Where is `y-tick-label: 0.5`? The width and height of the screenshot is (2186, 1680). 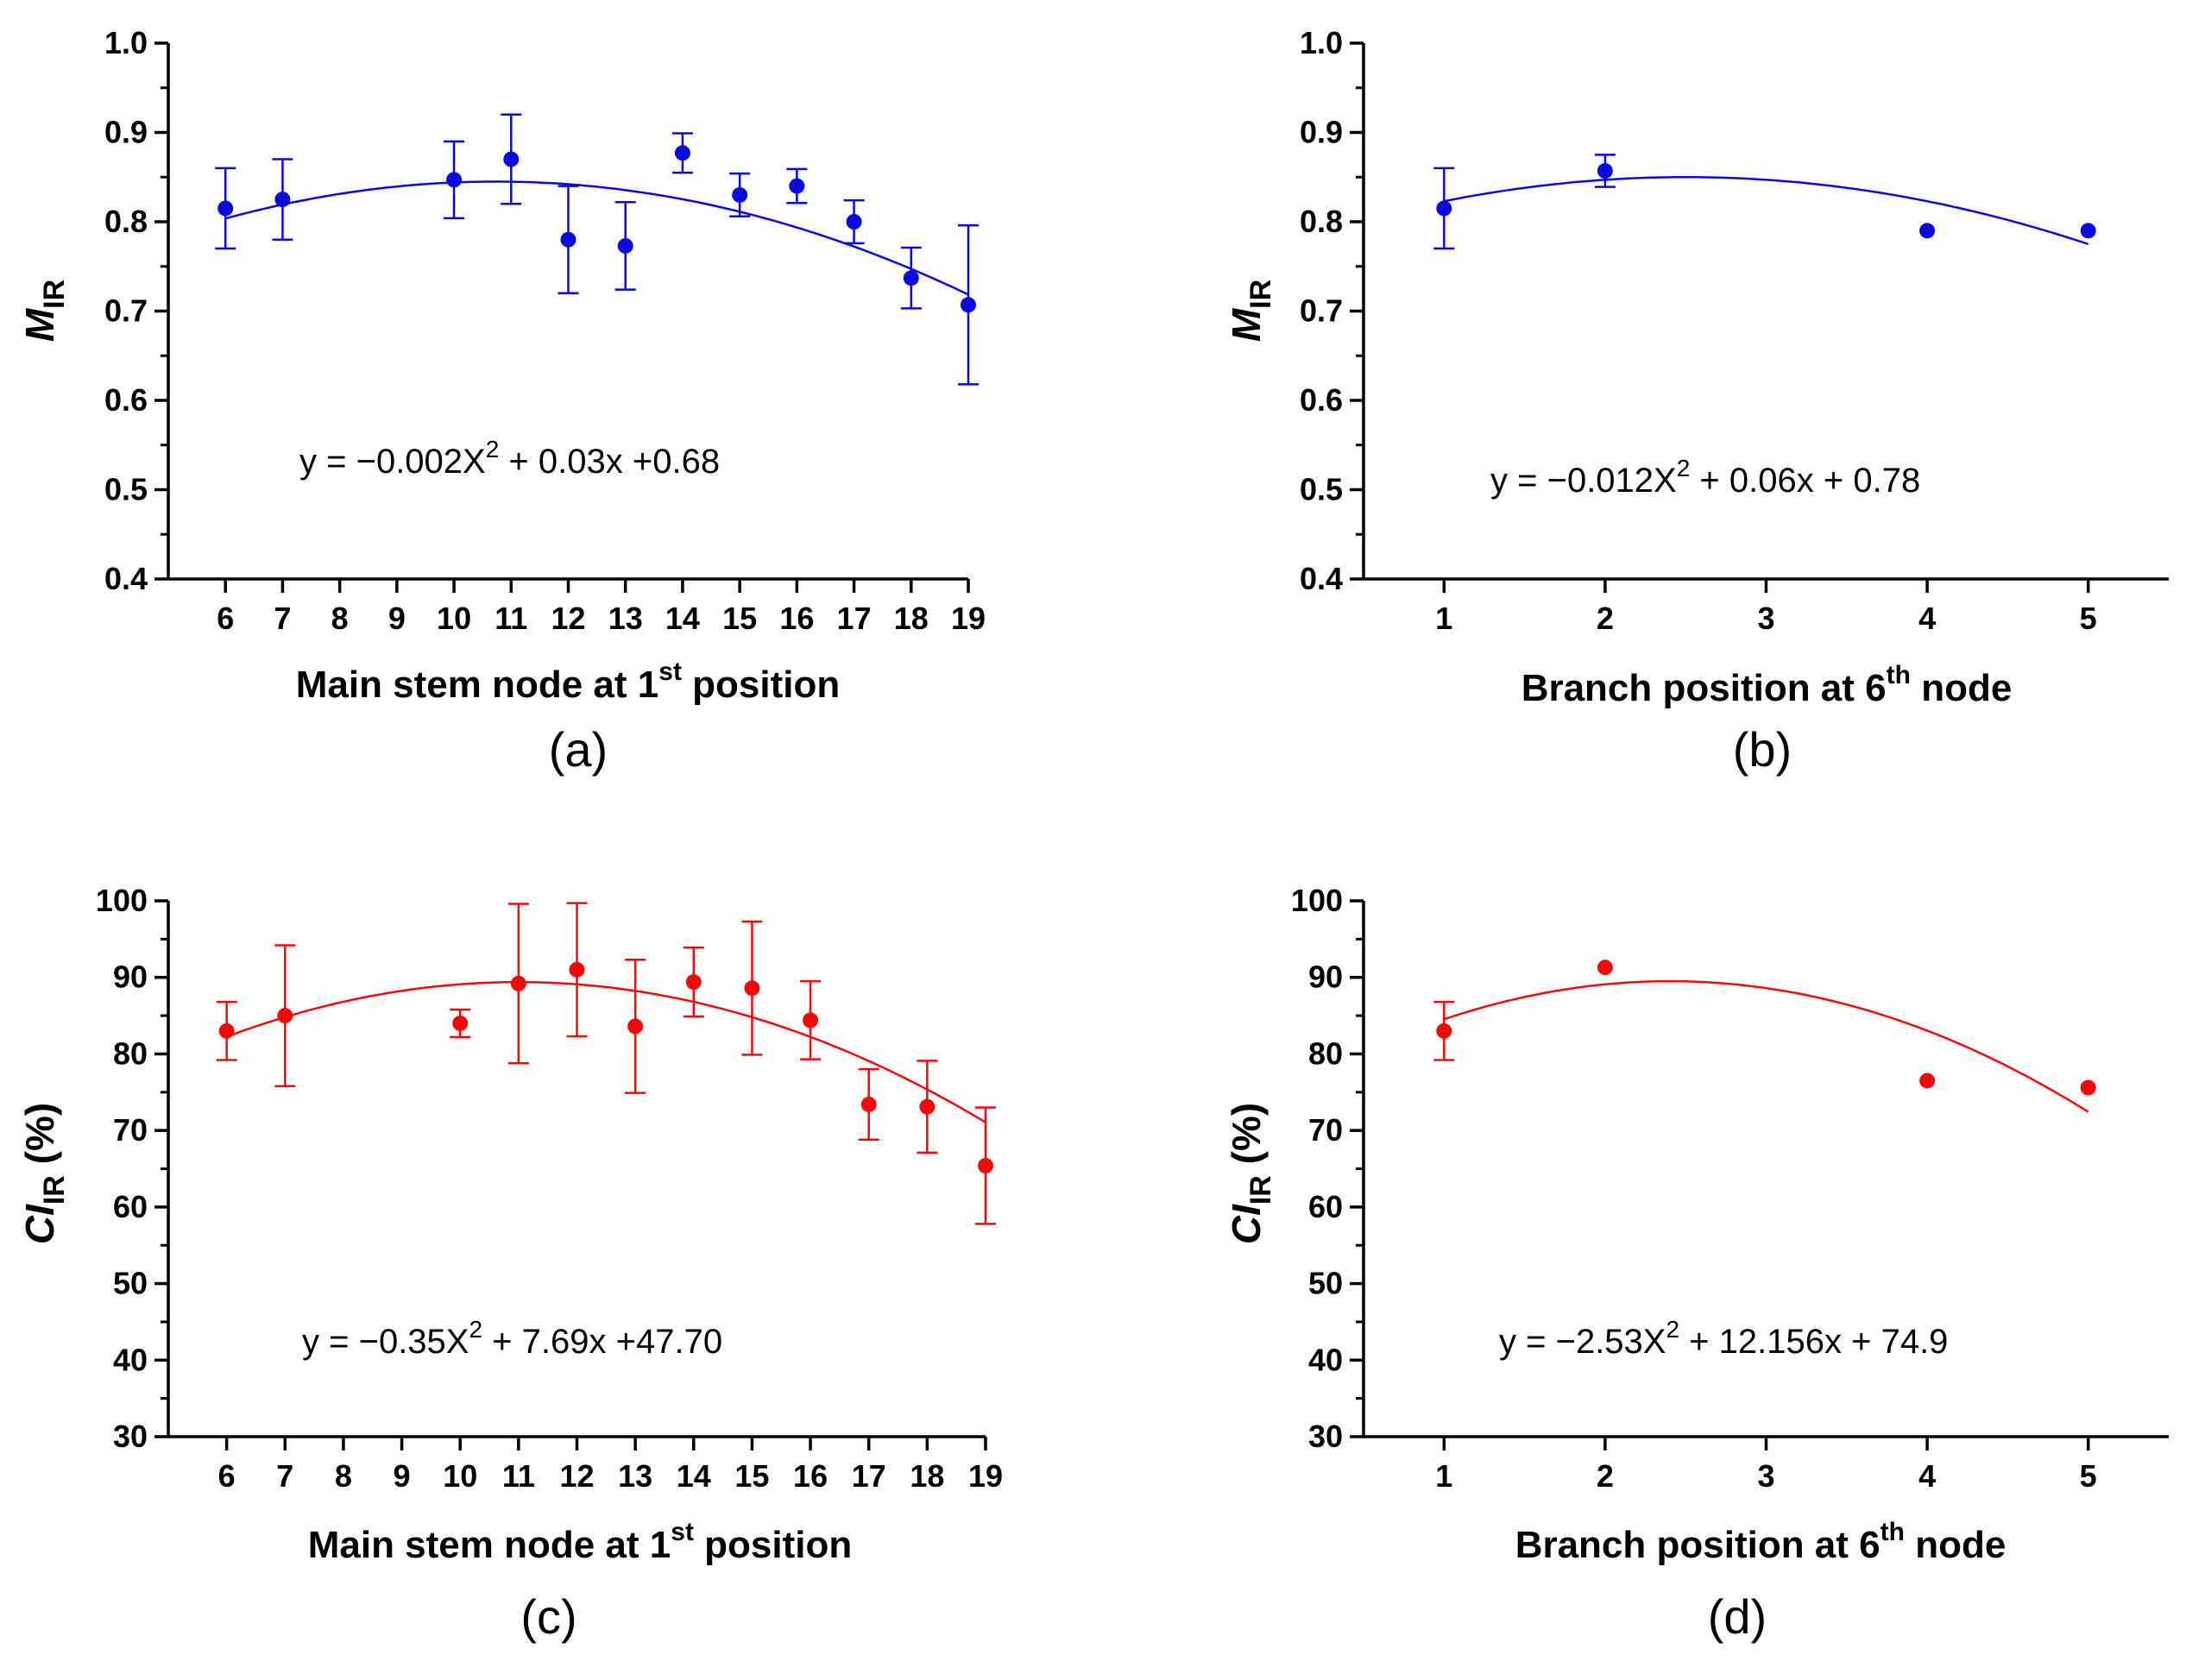
y-tick-label: 0.5 is located at coordinates (126, 489).